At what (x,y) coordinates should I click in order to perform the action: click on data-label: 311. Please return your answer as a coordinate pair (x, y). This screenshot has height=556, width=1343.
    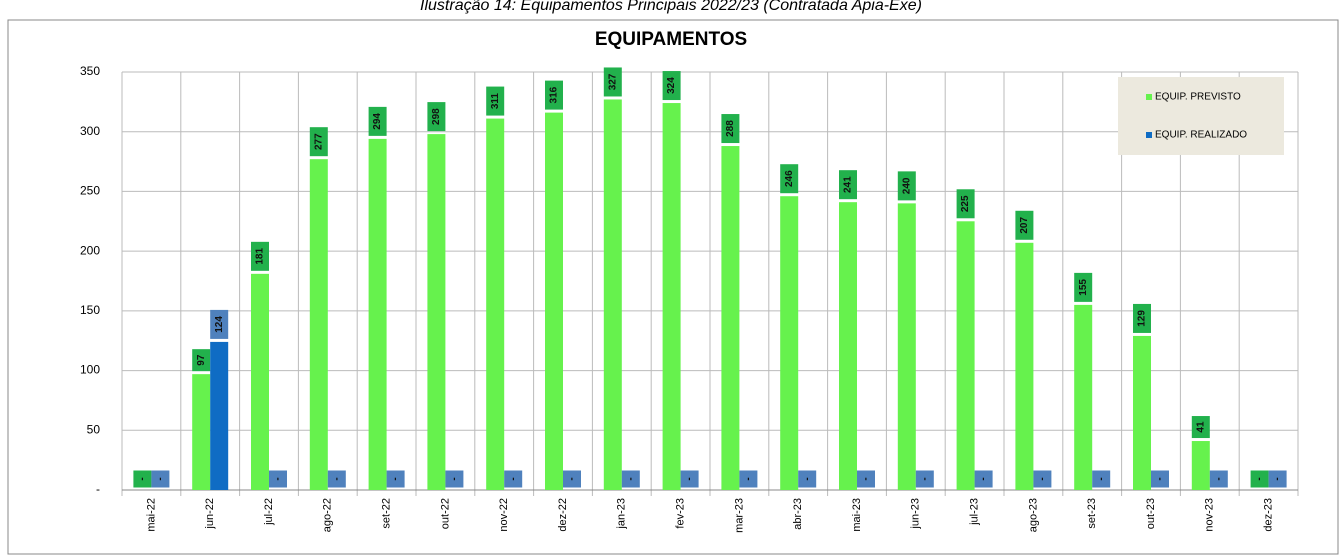
    Looking at the image, I should click on (495, 101).